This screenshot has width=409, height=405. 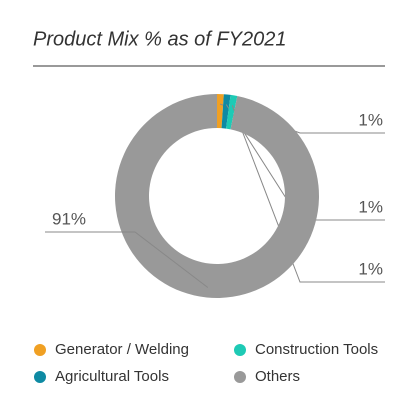 What do you see at coordinates (122, 349) in the screenshot?
I see `legend-label: Generator / Welding` at bounding box center [122, 349].